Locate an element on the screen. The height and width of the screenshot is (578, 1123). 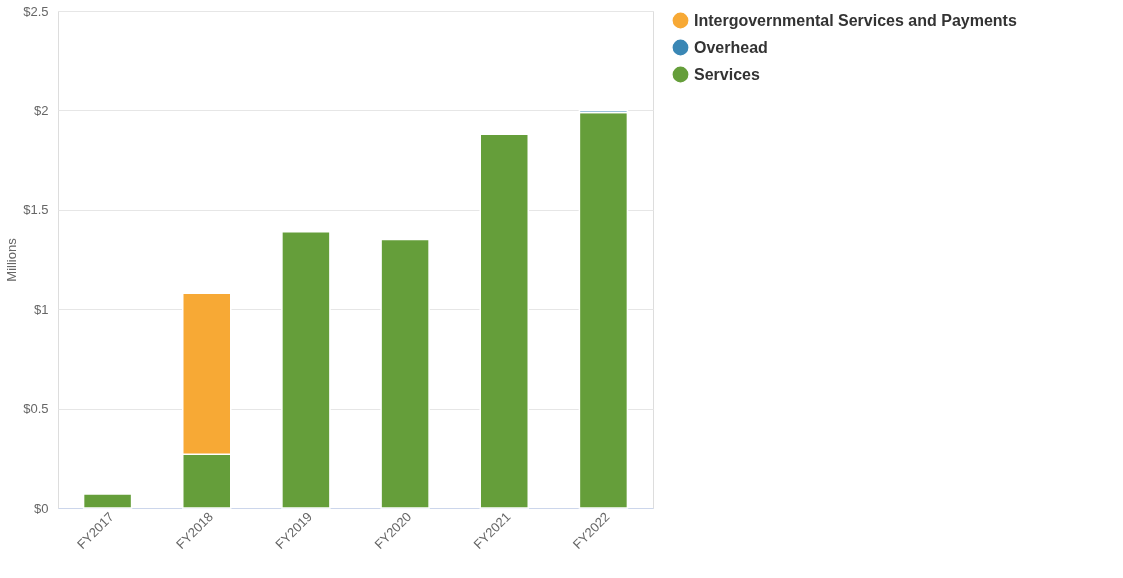
y-tick-label: $2 is located at coordinates (41, 110).